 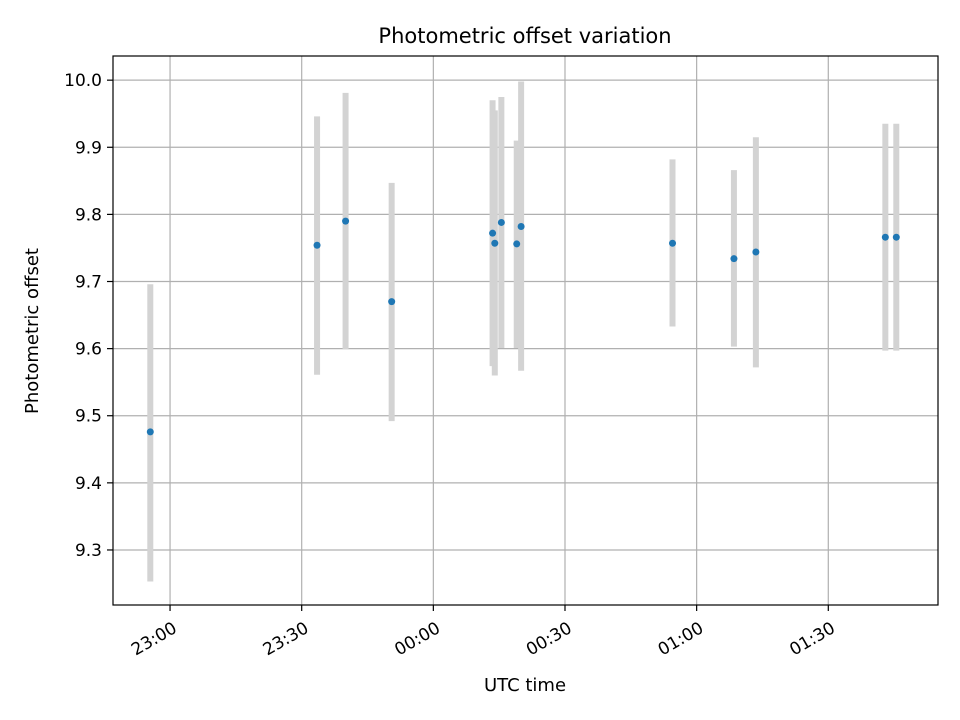 What do you see at coordinates (88, 283) in the screenshot?
I see `y-tick-label: 9.7` at bounding box center [88, 283].